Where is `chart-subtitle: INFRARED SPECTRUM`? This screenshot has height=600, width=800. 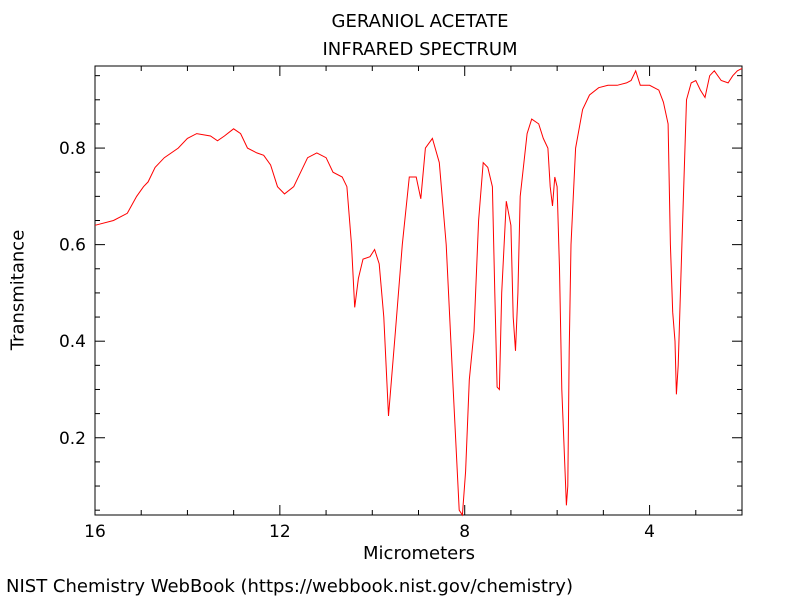 chart-subtitle: INFRARED SPECTRUM is located at coordinates (420, 49).